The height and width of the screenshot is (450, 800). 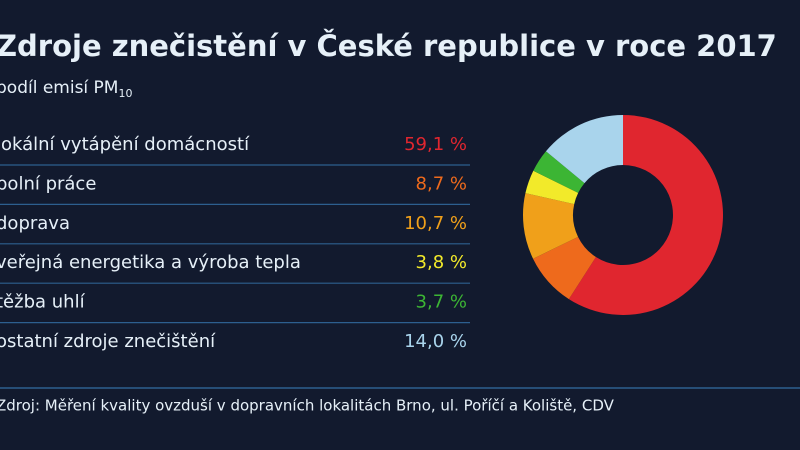 What do you see at coordinates (435, 144) in the screenshot?
I see `value-label: 59,1 %` at bounding box center [435, 144].